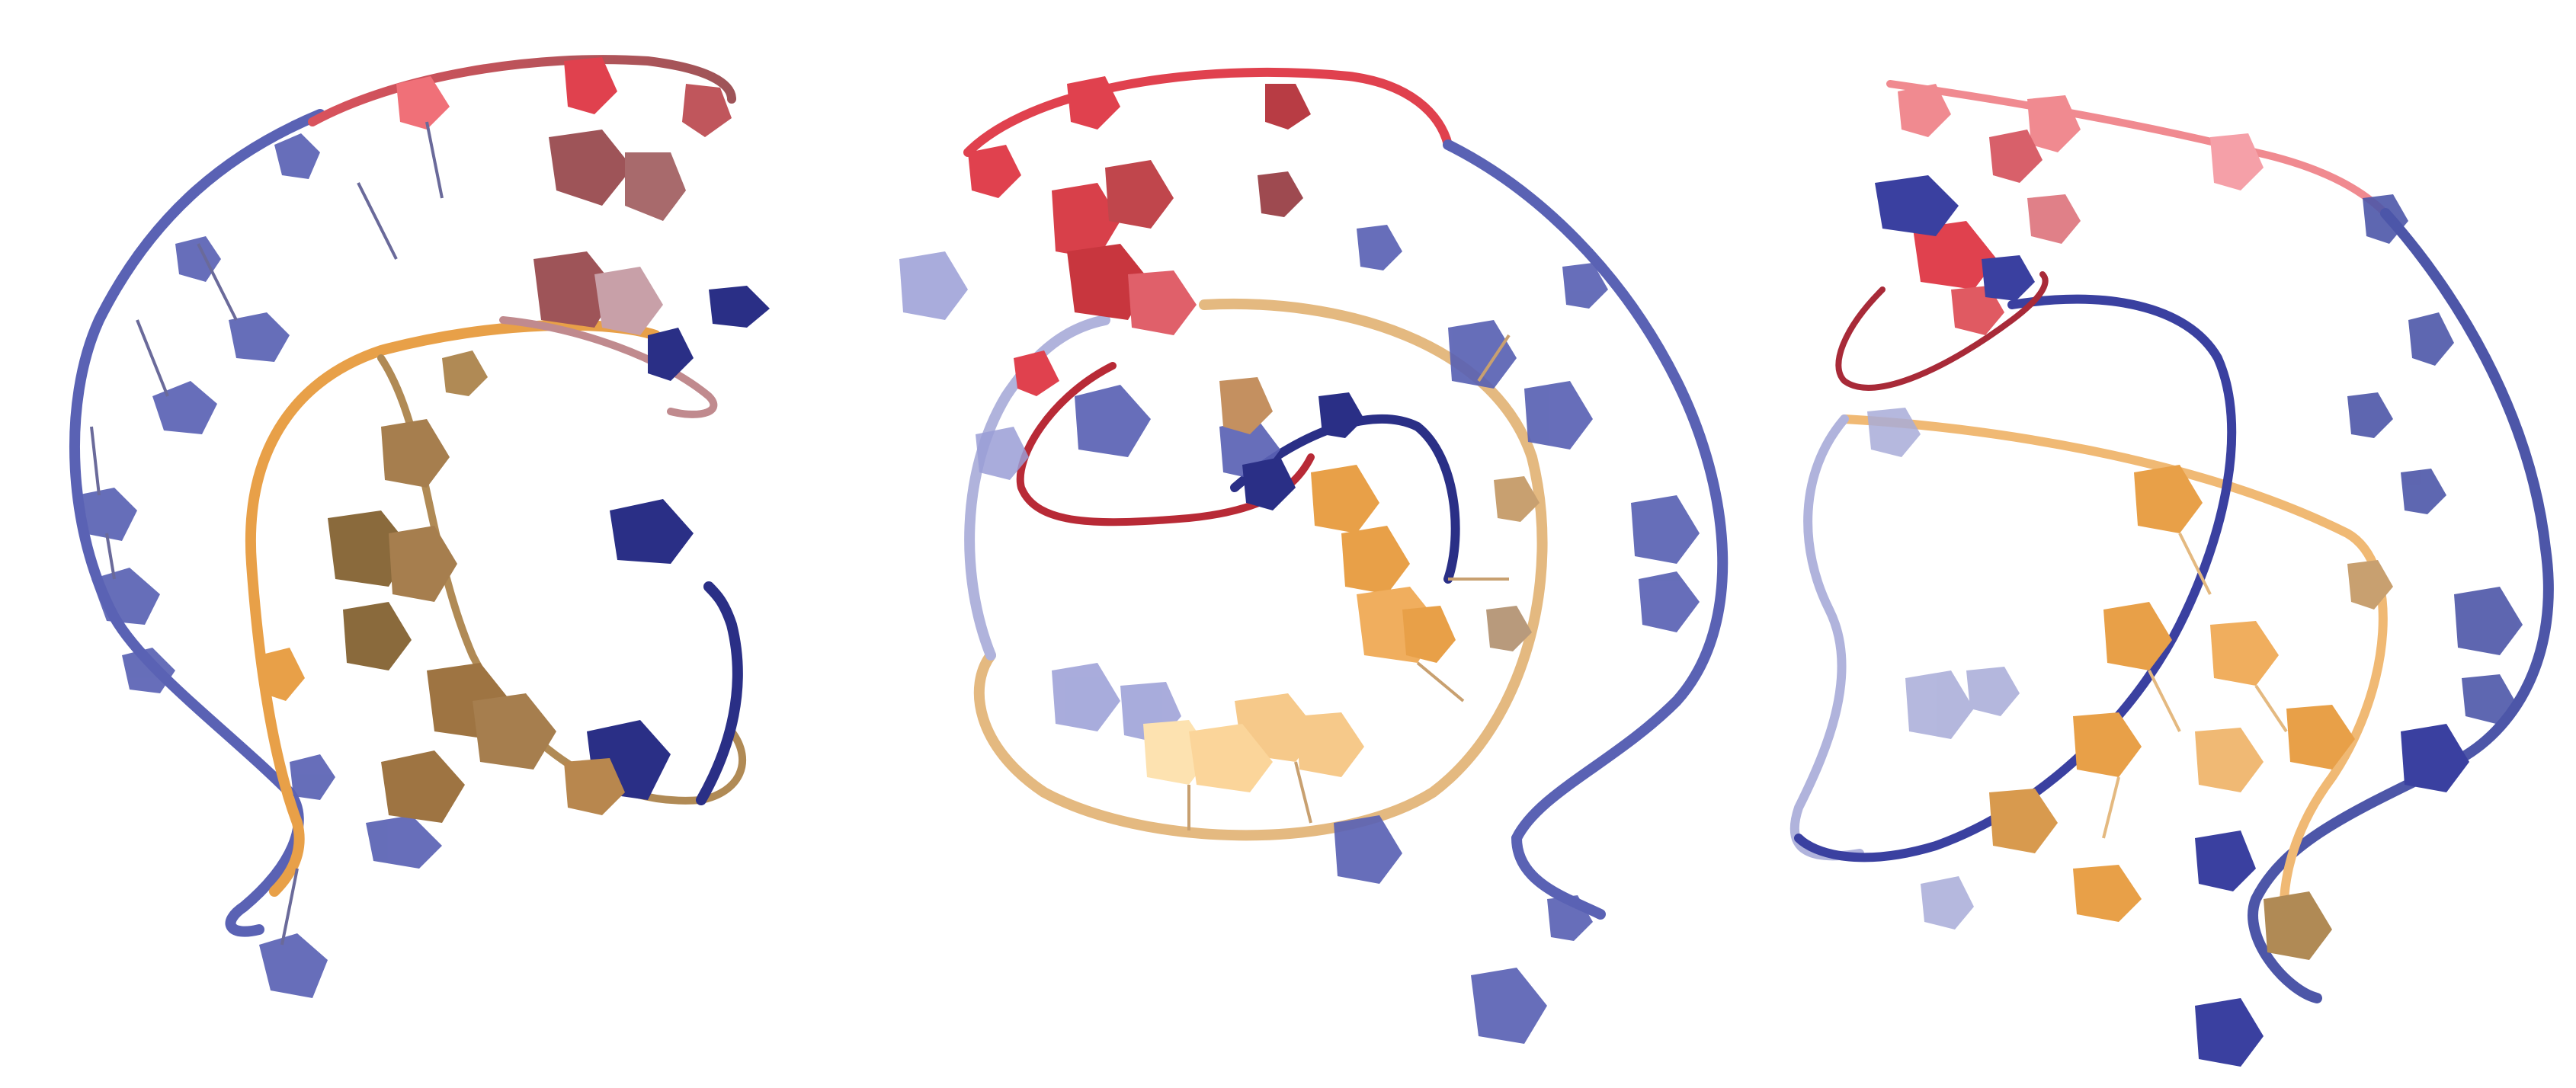 This screenshot has width=2576, height=1088. I want to click on panel-1-orange-bases, so click(442, 586).